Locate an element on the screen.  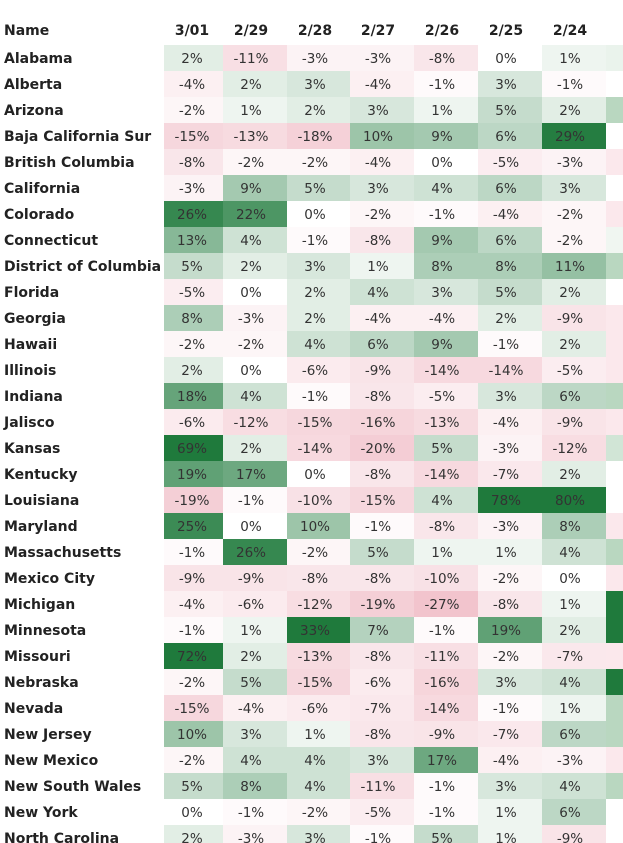
table-row: Kansas 69% 2% -14% -20% 5% -3% -12% is located at coordinates (313, 448).